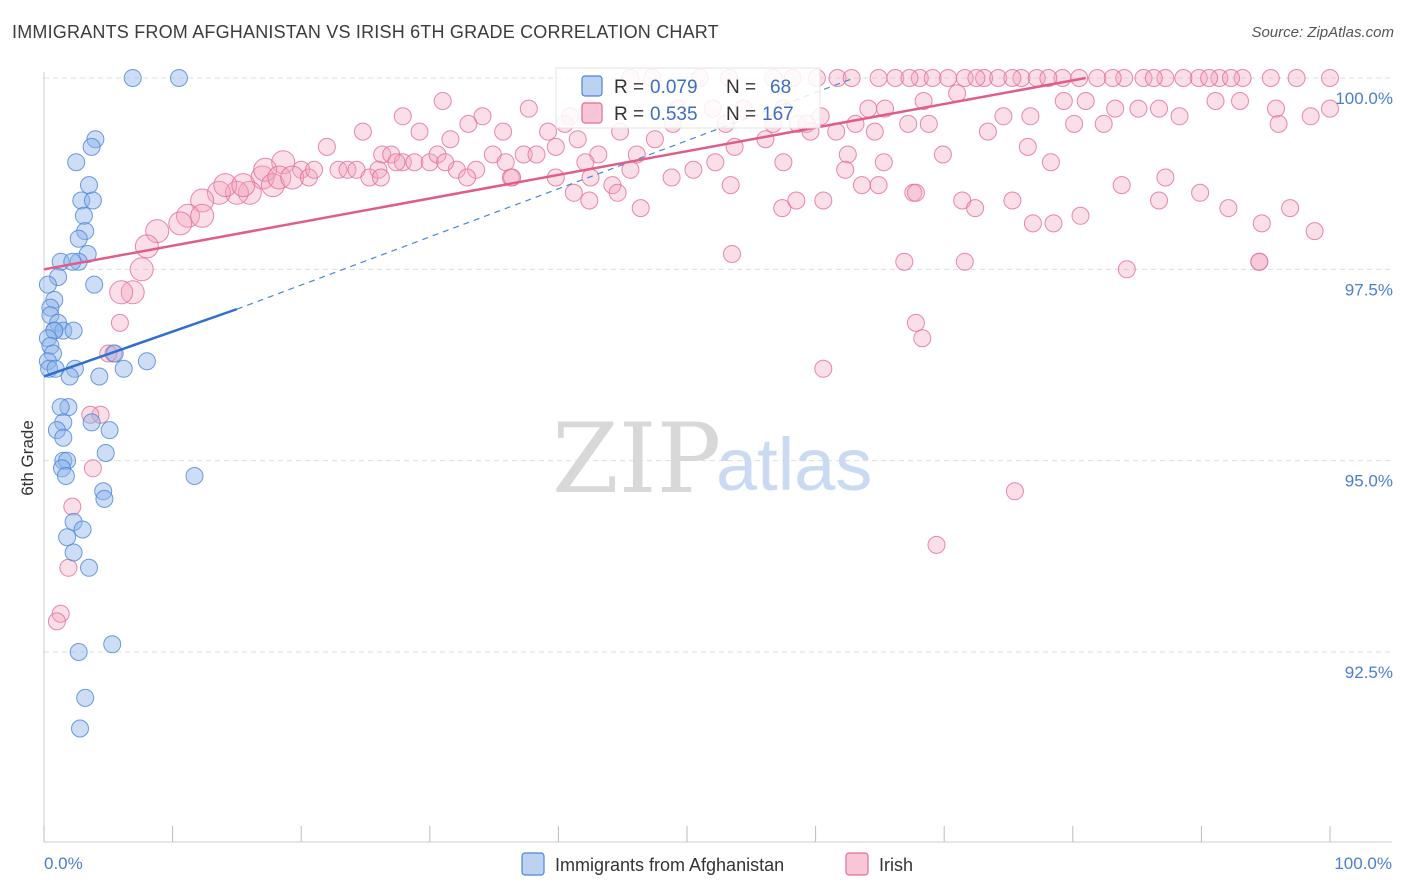 The height and width of the screenshot is (892, 1406). Describe the element at coordinates (63, 863) in the screenshot. I see `x-tick-label-0: 0.0%` at that location.